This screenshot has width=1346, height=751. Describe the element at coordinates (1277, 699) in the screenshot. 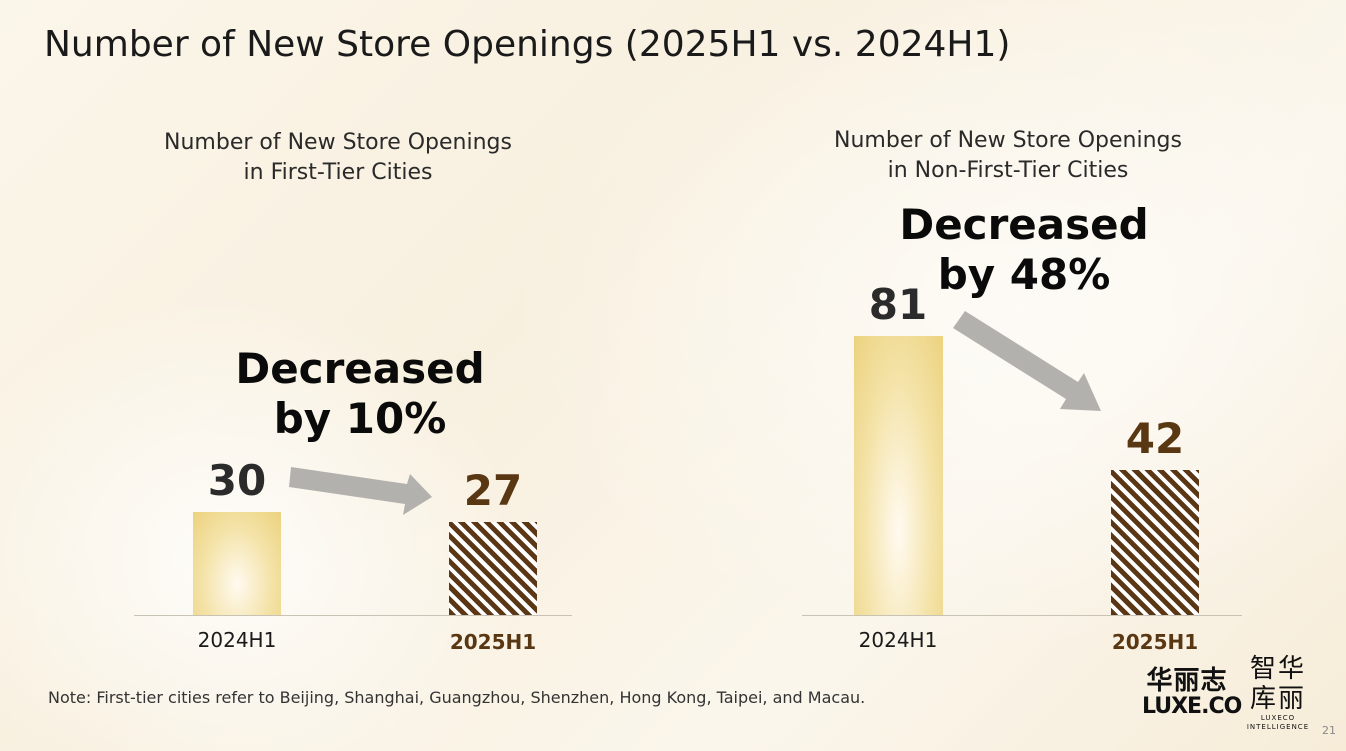

I see `intelligence-logo-cn-2: 库丽` at that location.